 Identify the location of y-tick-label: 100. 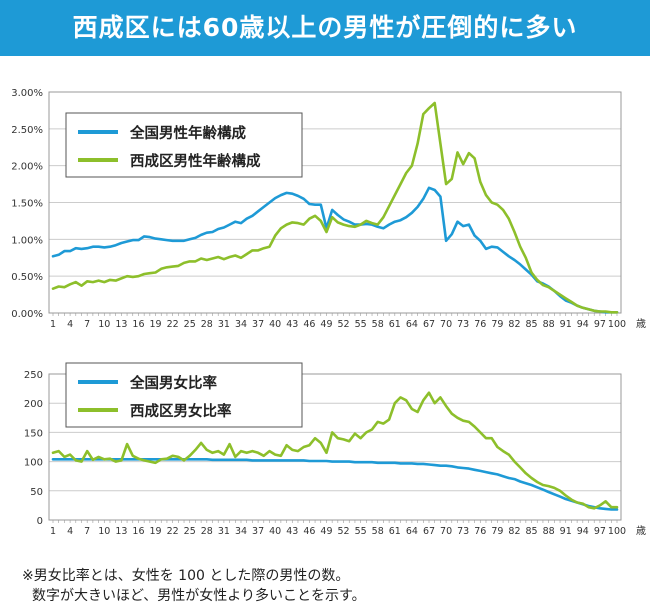
(33, 463).